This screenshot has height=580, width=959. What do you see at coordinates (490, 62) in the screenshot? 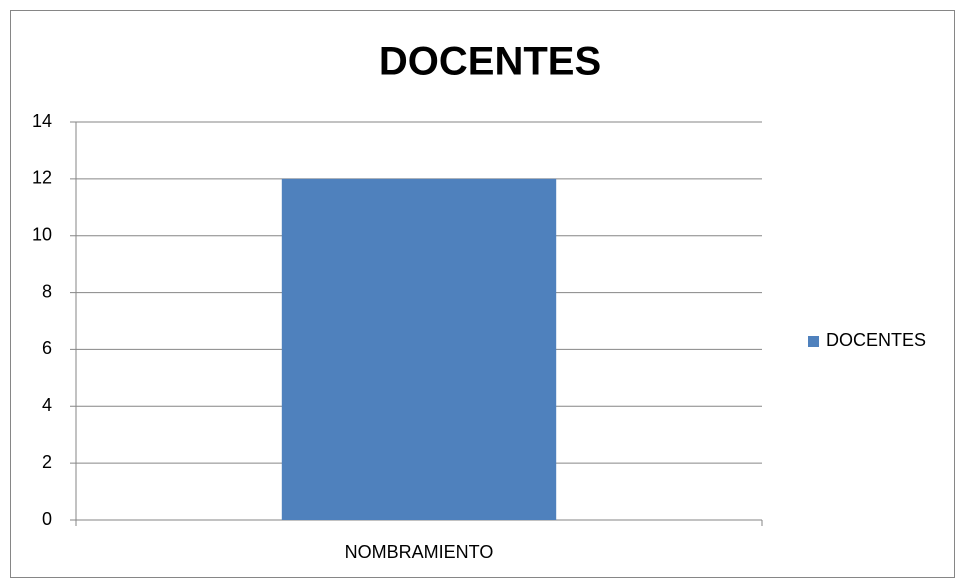
I see `chart-title: DOCENTES` at bounding box center [490, 62].